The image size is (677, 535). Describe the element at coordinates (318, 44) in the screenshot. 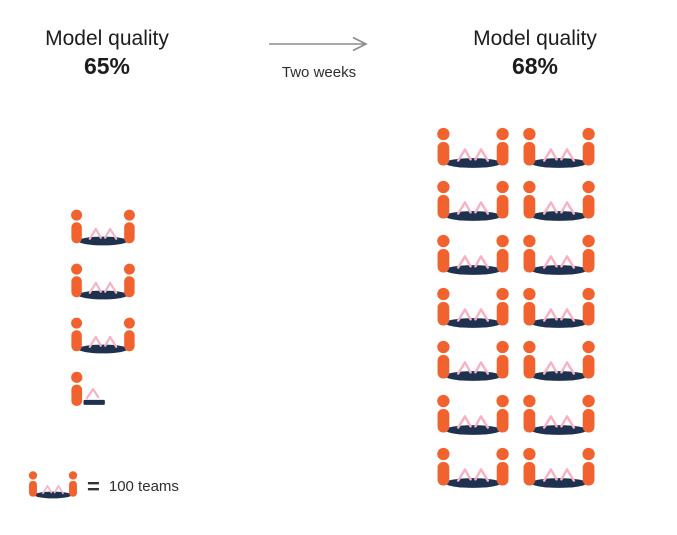

I see `right-arrow-icon` at that location.